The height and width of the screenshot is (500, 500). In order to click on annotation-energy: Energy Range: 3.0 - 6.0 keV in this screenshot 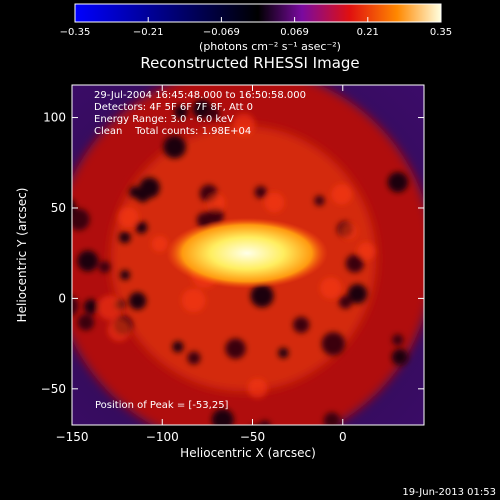, I will do `click(164, 119)`.